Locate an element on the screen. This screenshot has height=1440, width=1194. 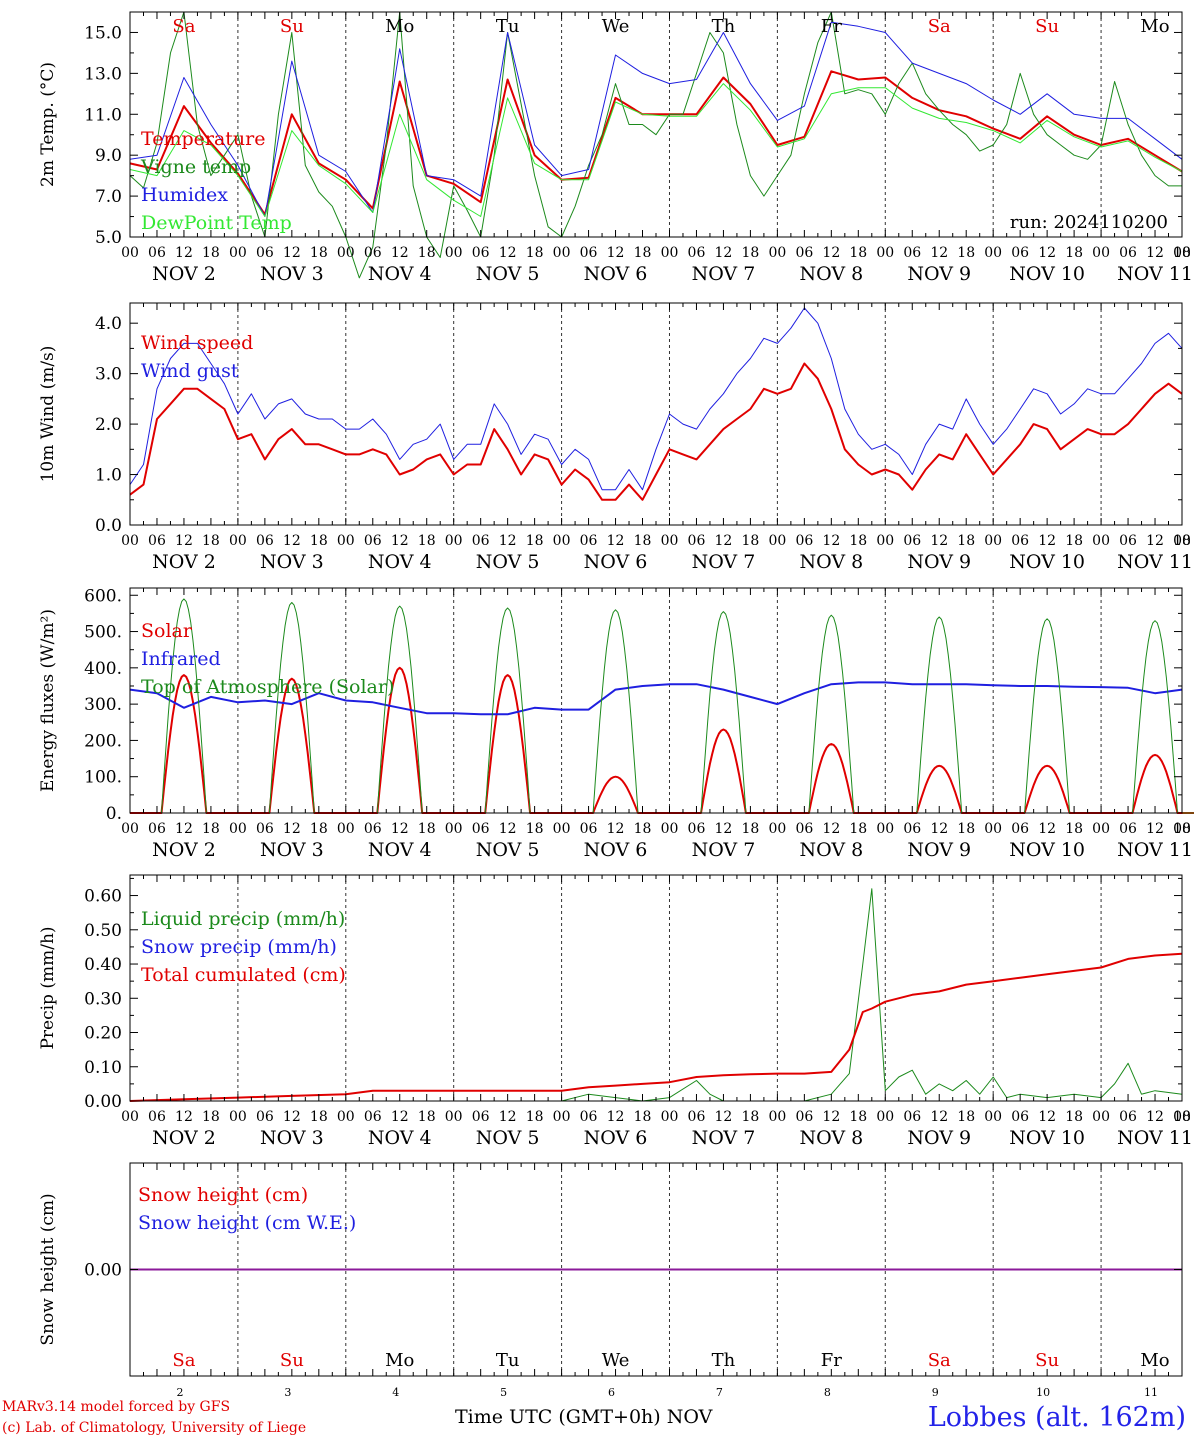
y-tick-label: 7.0 is located at coordinates (108, 197).